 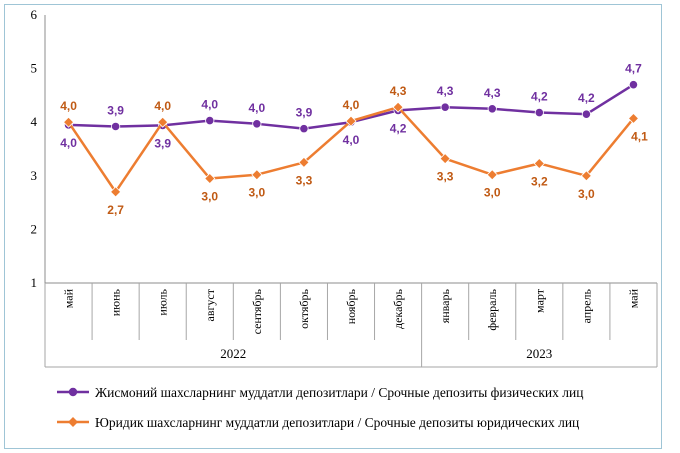 What do you see at coordinates (34, 68) in the screenshot?
I see `y-tick-label: 5` at bounding box center [34, 68].